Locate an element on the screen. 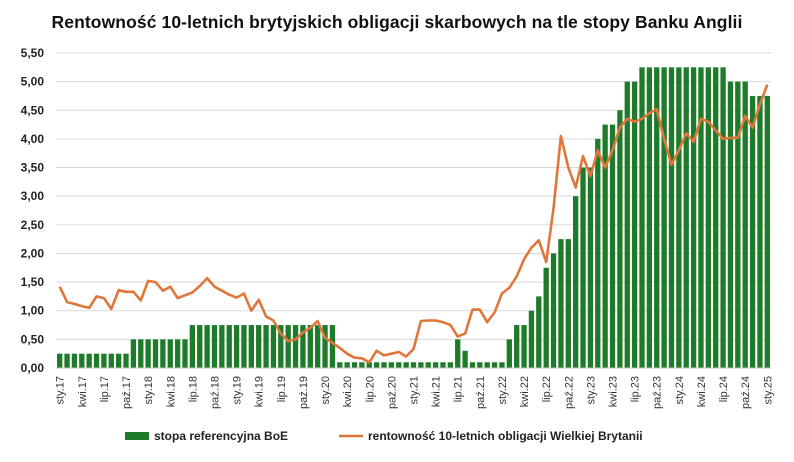  y-tick-label: 0,50 is located at coordinates (33, 339).